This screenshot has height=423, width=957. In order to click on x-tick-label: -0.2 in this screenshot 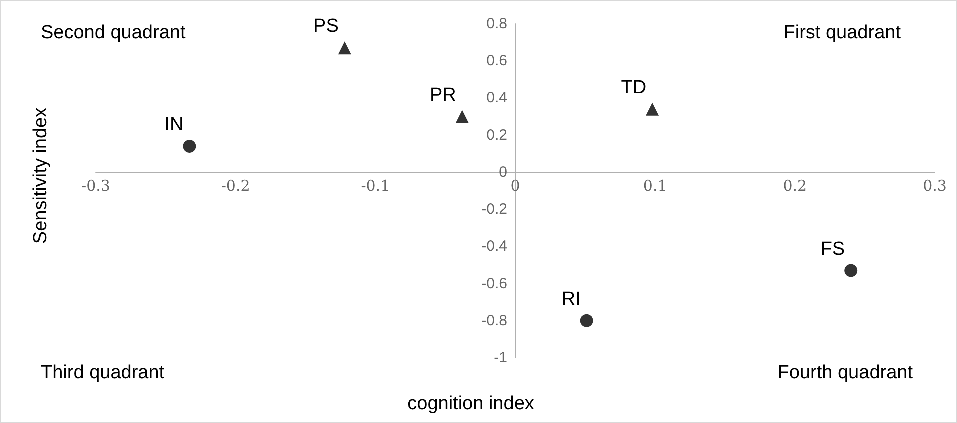, I will do `click(235, 185)`.